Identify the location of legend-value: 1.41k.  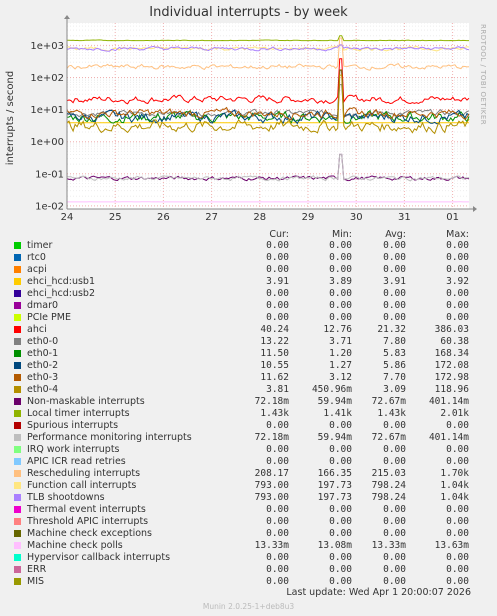
(337, 413).